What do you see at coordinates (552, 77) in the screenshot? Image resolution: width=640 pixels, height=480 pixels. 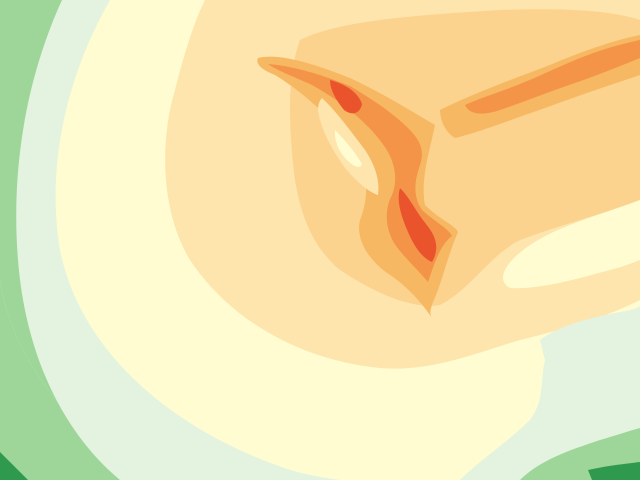 I see `contour-band-dark-orange-blobs` at bounding box center [552, 77].